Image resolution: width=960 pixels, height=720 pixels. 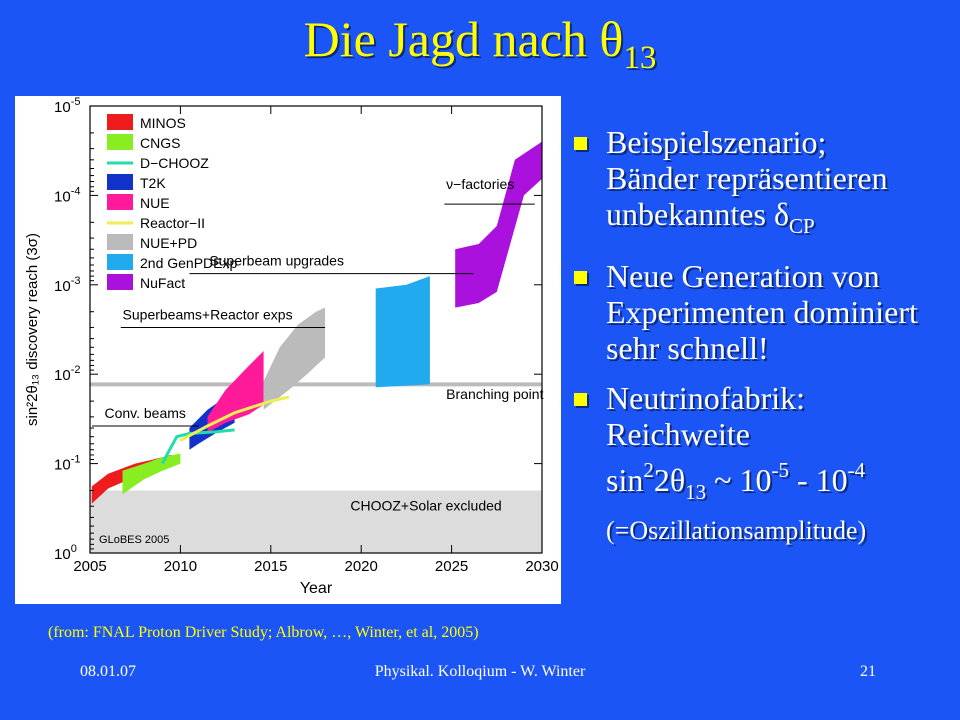 What do you see at coordinates (276, 261) in the screenshot?
I see `superbeam-annotation: Superbeam upgrades` at bounding box center [276, 261].